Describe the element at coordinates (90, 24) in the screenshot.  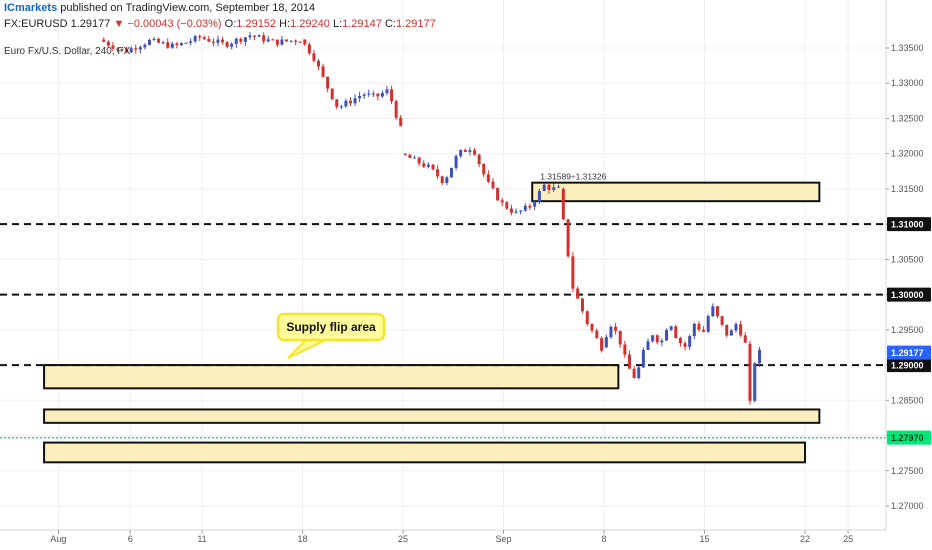
I see `last-price: 1.29177` at that location.